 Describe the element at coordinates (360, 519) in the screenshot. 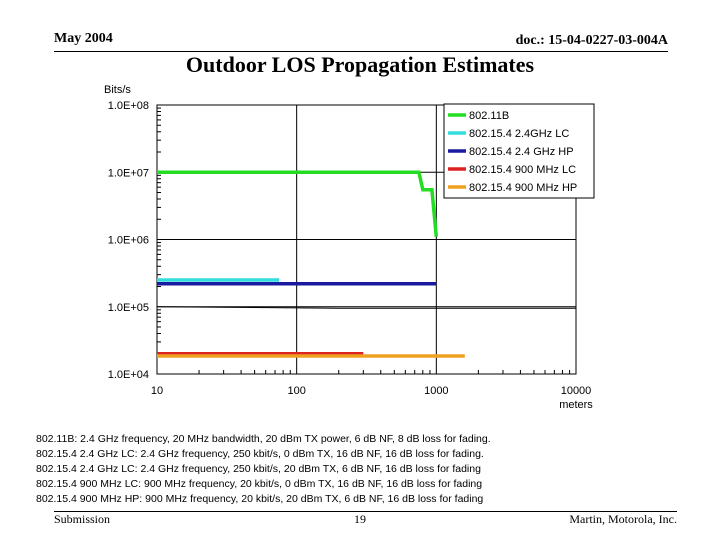

I see `footer-page-number: 19` at that location.